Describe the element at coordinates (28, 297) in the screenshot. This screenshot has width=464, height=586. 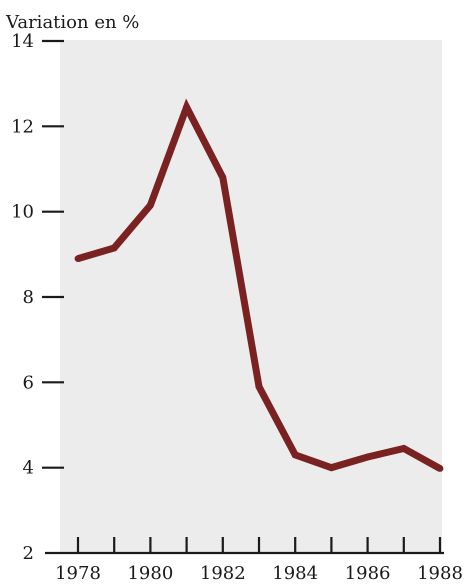
I see `y-tick-label: 8` at that location.